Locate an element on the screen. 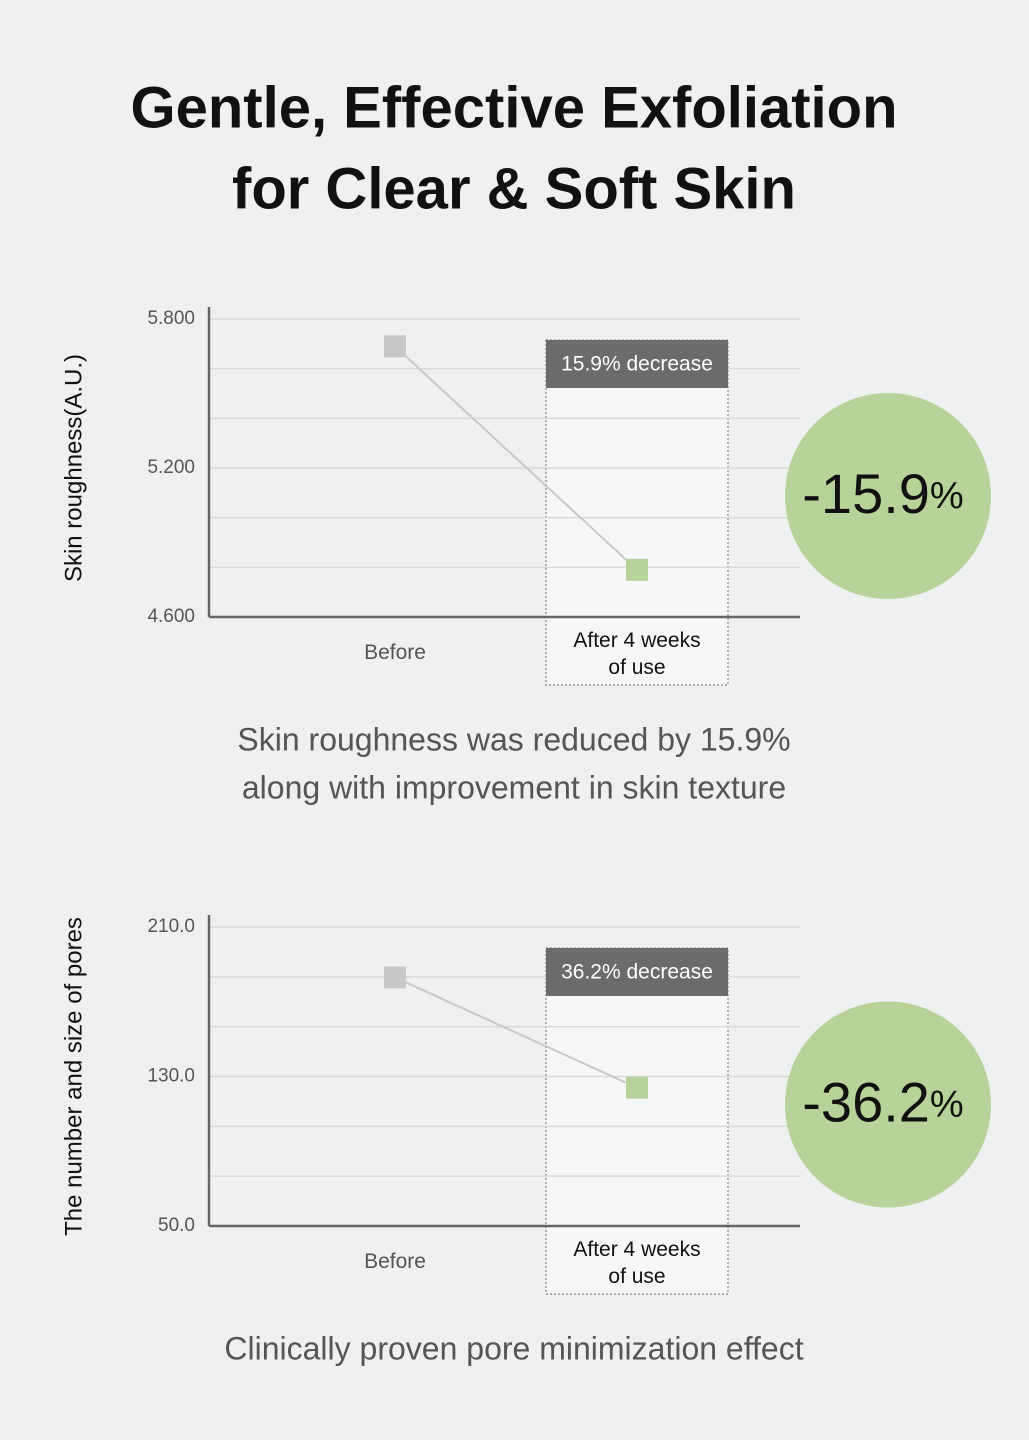  highlight-box is located at coordinates (637, 1121).